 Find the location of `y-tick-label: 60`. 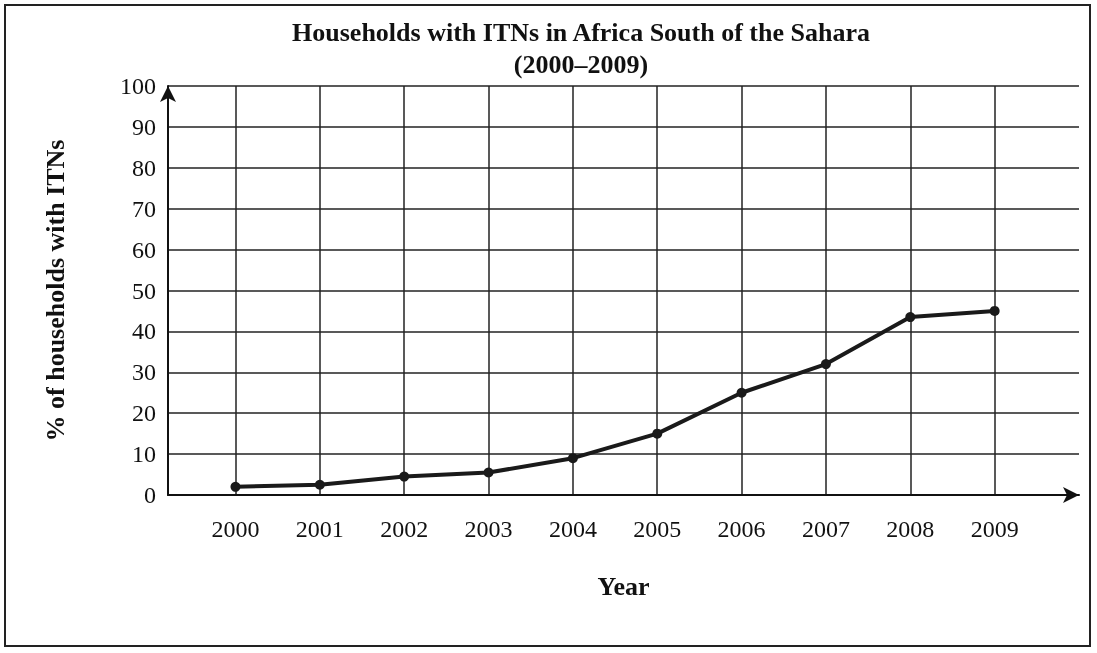

y-tick-label: 60 is located at coordinates (144, 249).